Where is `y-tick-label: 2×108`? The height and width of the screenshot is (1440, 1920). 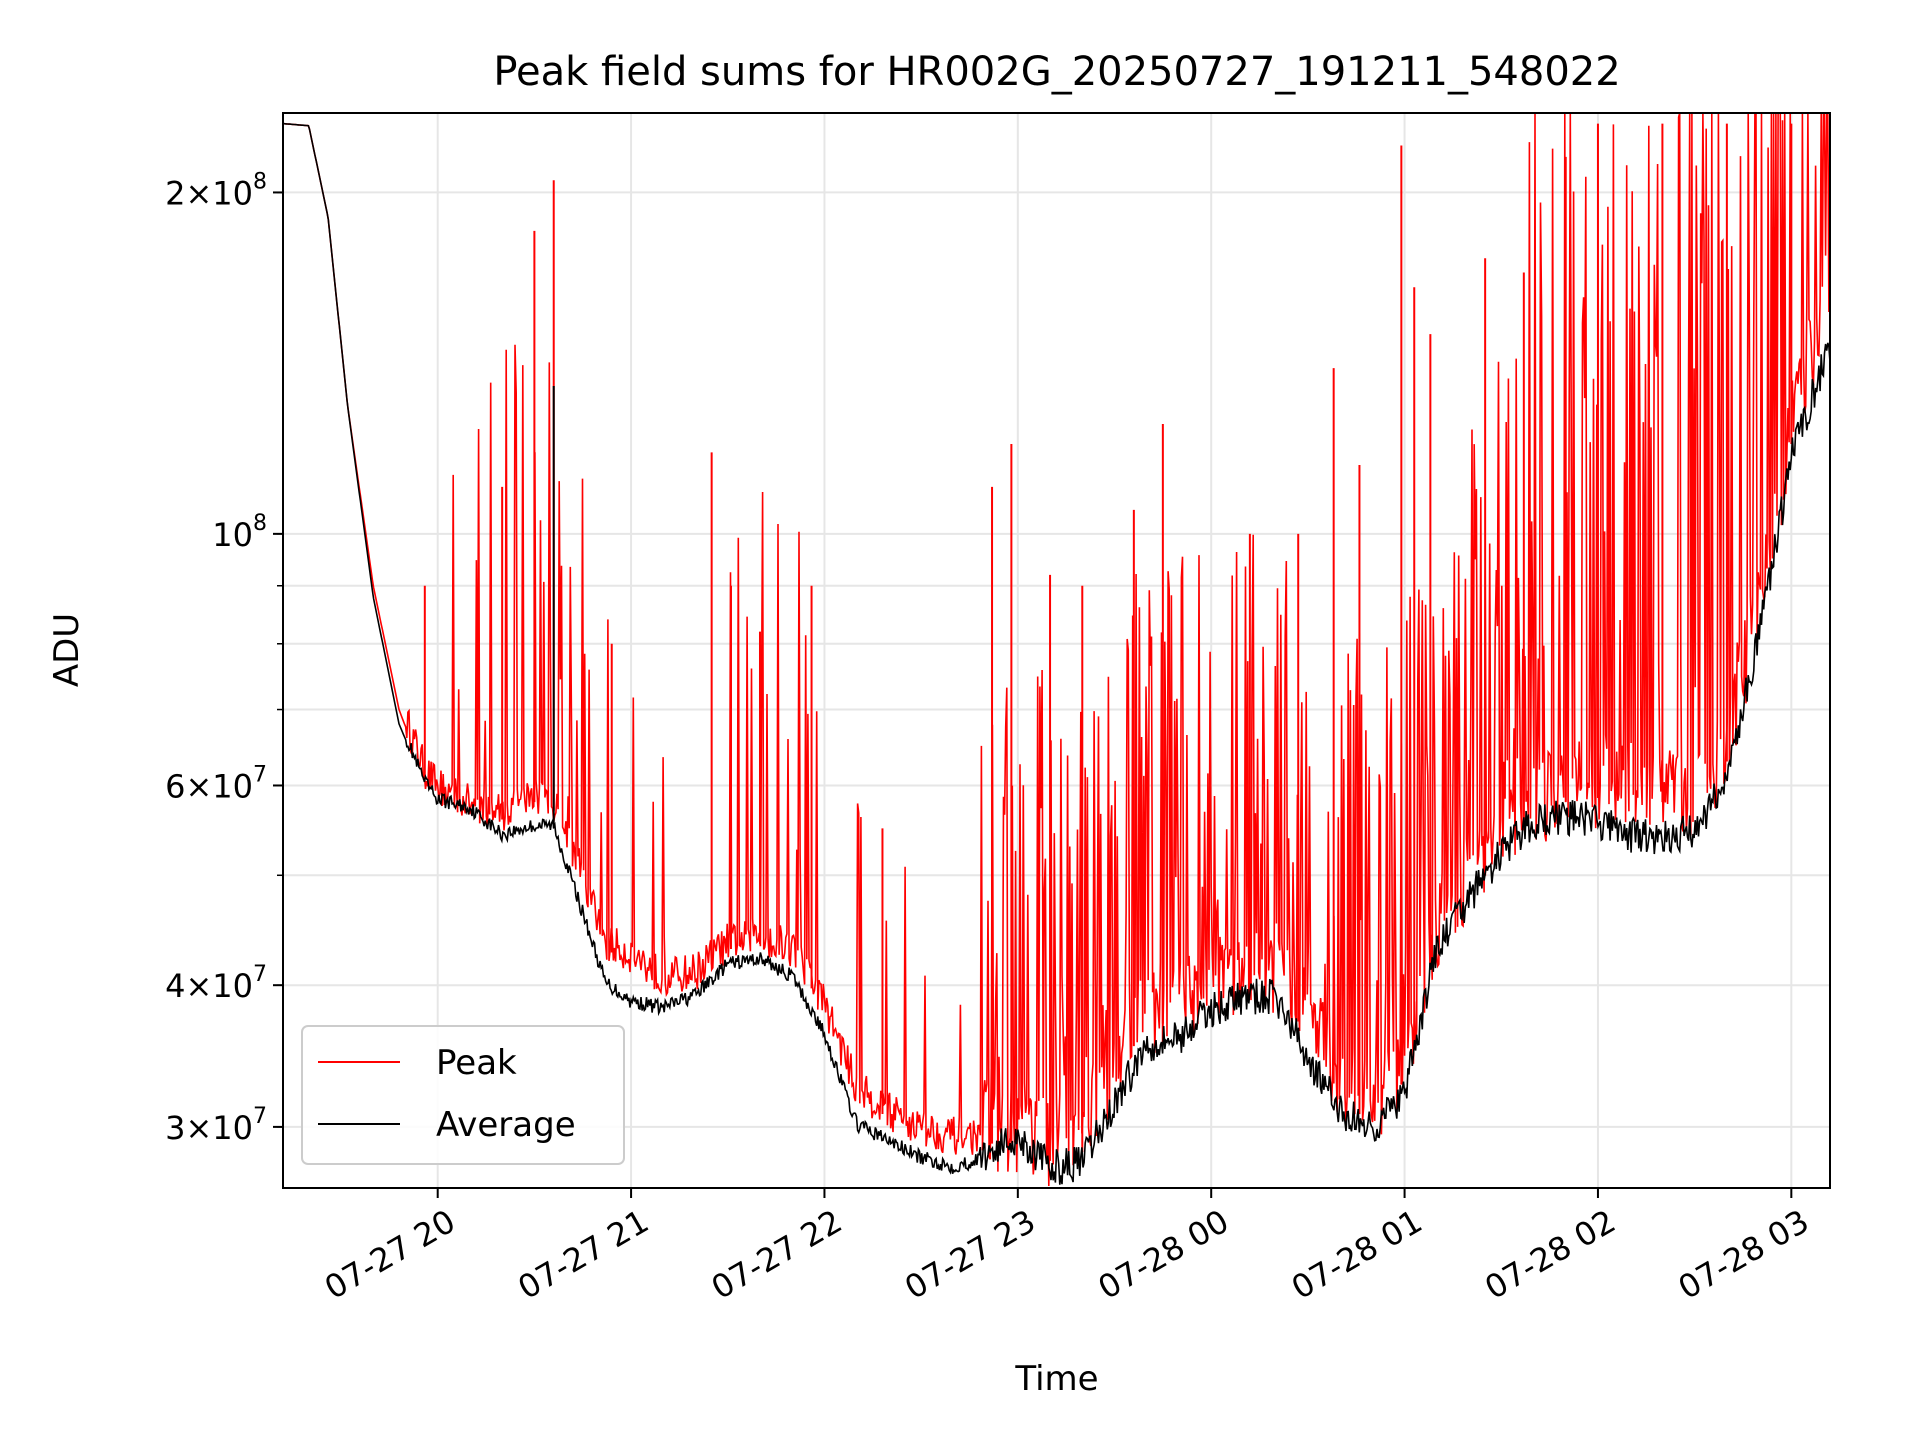 y-tick-label: 2×108 is located at coordinates (216, 190).